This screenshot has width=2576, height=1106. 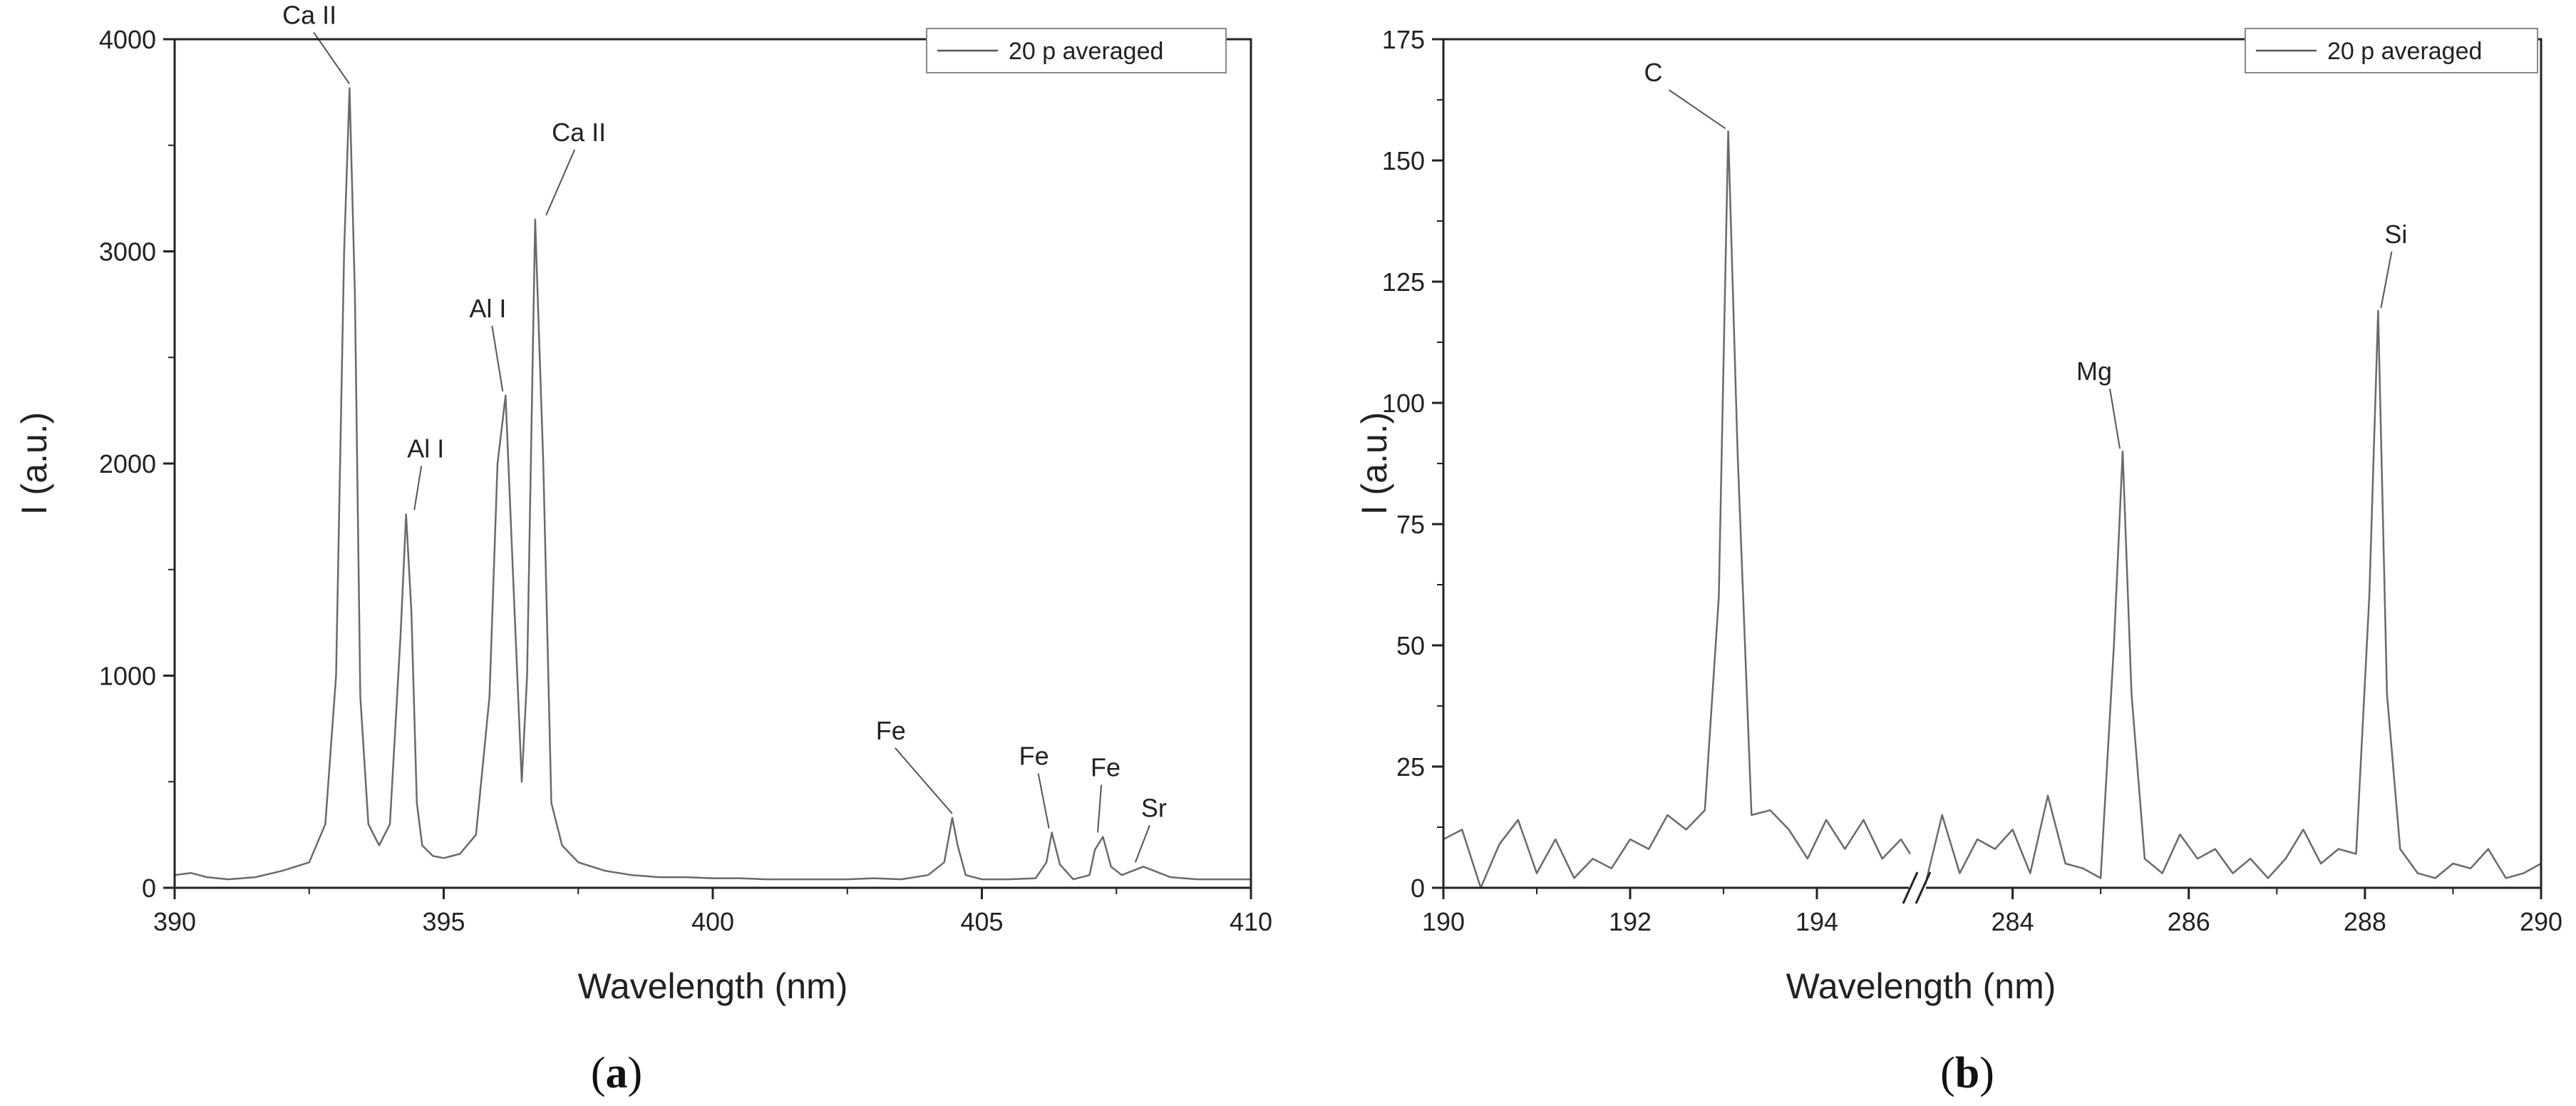 I want to click on panel-b-y-tick-labels: 0 25 50 75 100 125 150 175, so click(x=1403, y=464).